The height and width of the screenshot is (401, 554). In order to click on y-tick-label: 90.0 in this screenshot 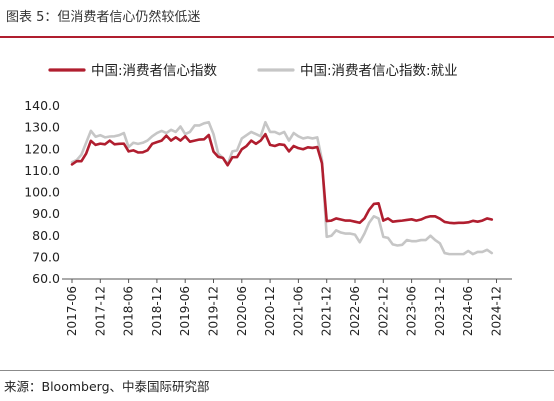, I will do `click(46, 213)`.